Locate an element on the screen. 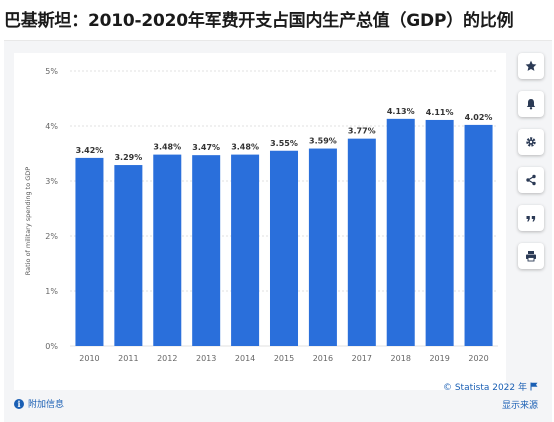 The image size is (554, 422). quote-icon is located at coordinates (531, 219).